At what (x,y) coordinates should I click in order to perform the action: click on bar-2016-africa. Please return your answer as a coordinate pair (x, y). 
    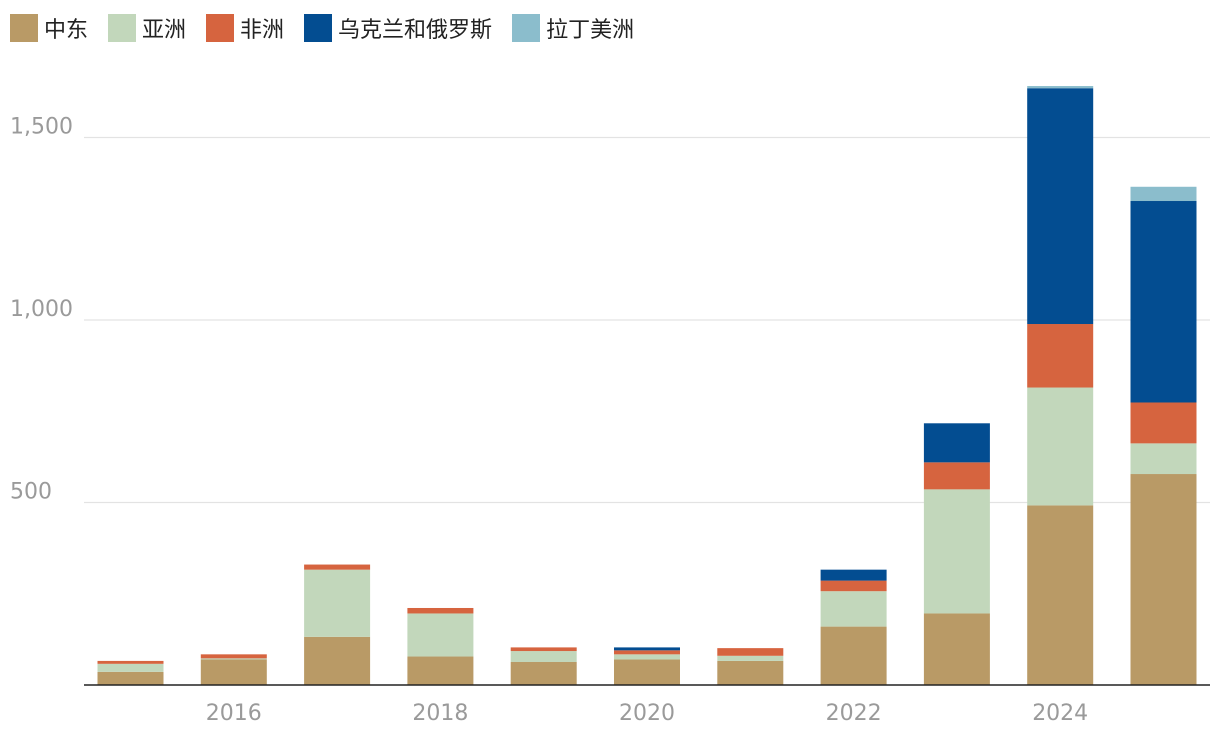
    Looking at the image, I should click on (233, 656).